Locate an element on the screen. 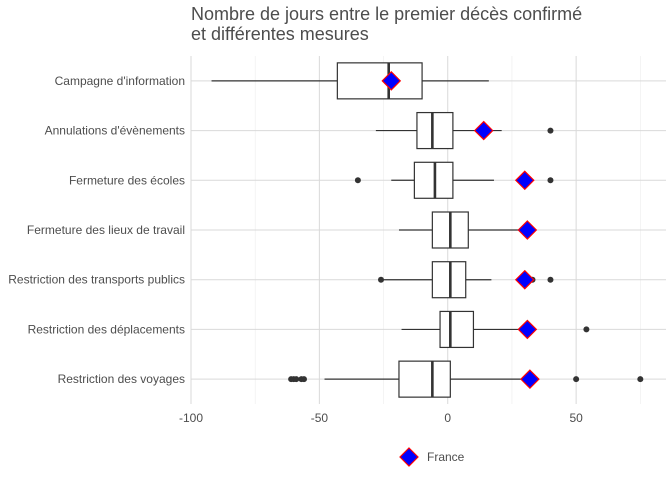  category-label: Restriction des déplacements is located at coordinates (106, 329).